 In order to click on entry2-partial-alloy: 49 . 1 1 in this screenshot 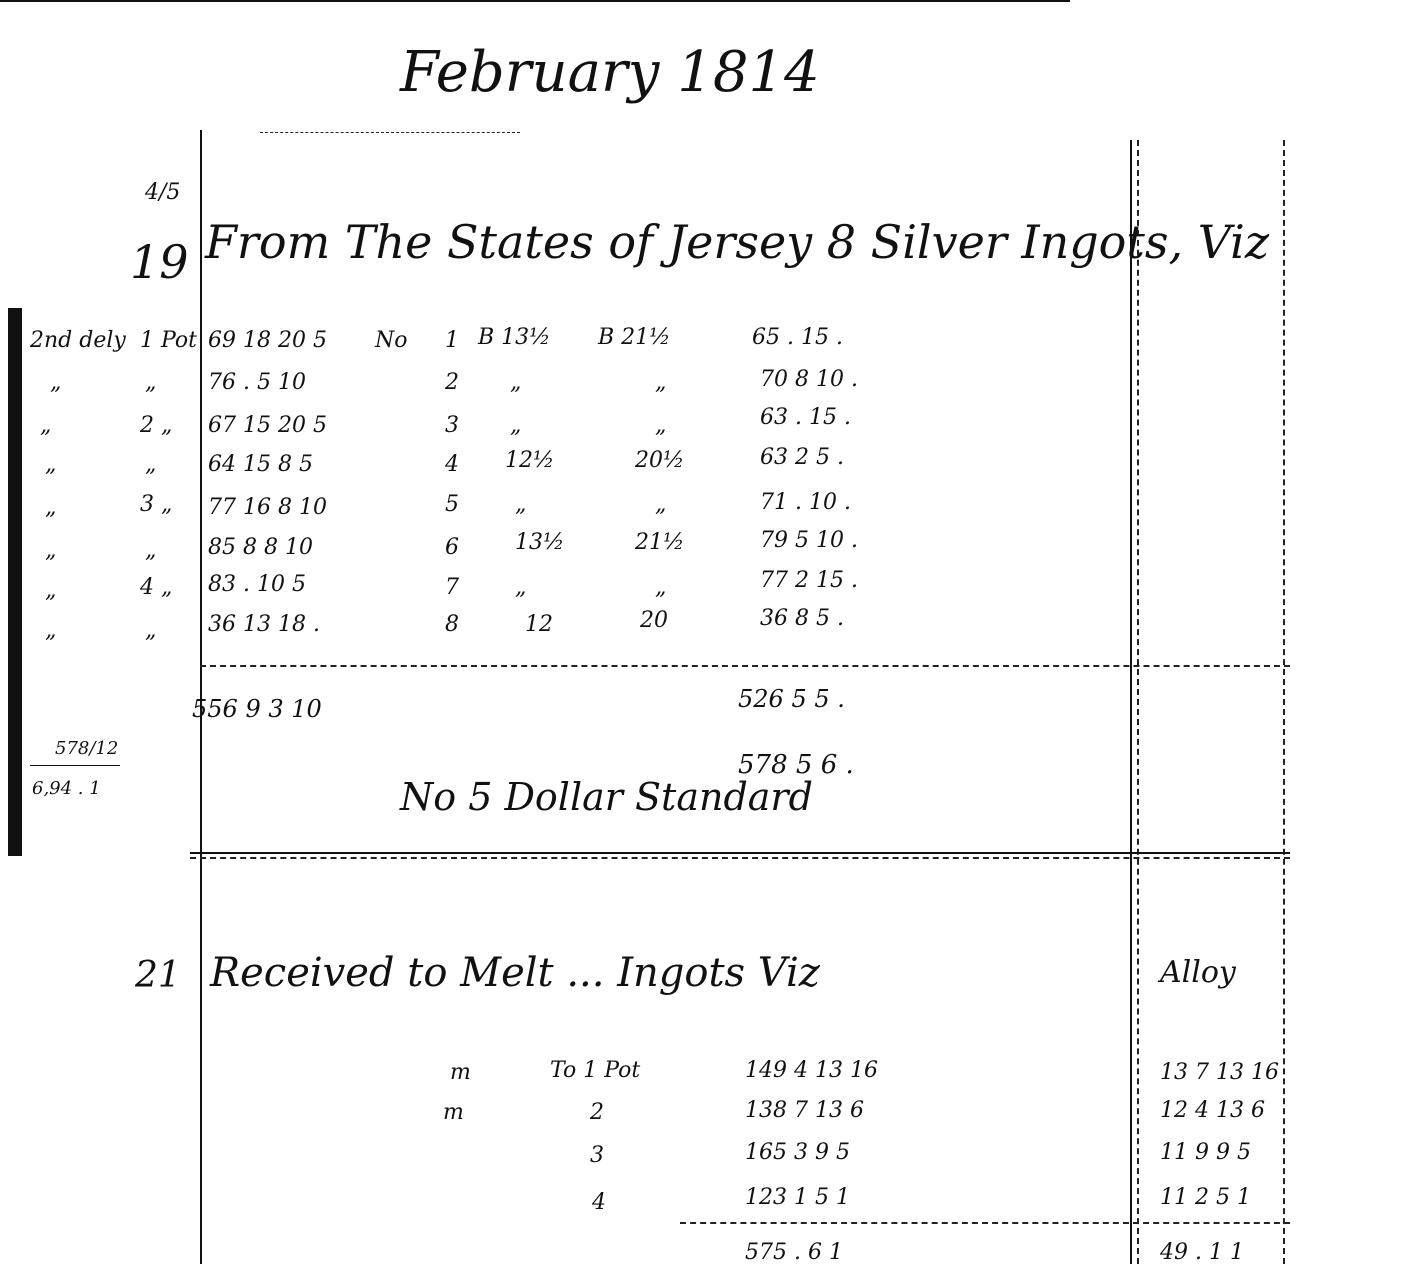, I will do `click(1202, 1252)`.